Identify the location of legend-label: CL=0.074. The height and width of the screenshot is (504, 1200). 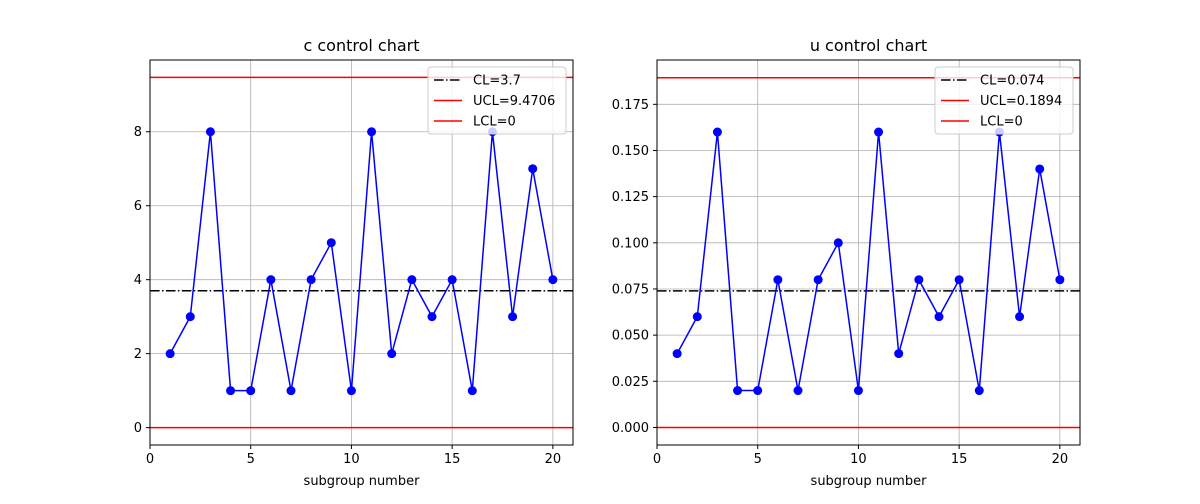
(1012, 81).